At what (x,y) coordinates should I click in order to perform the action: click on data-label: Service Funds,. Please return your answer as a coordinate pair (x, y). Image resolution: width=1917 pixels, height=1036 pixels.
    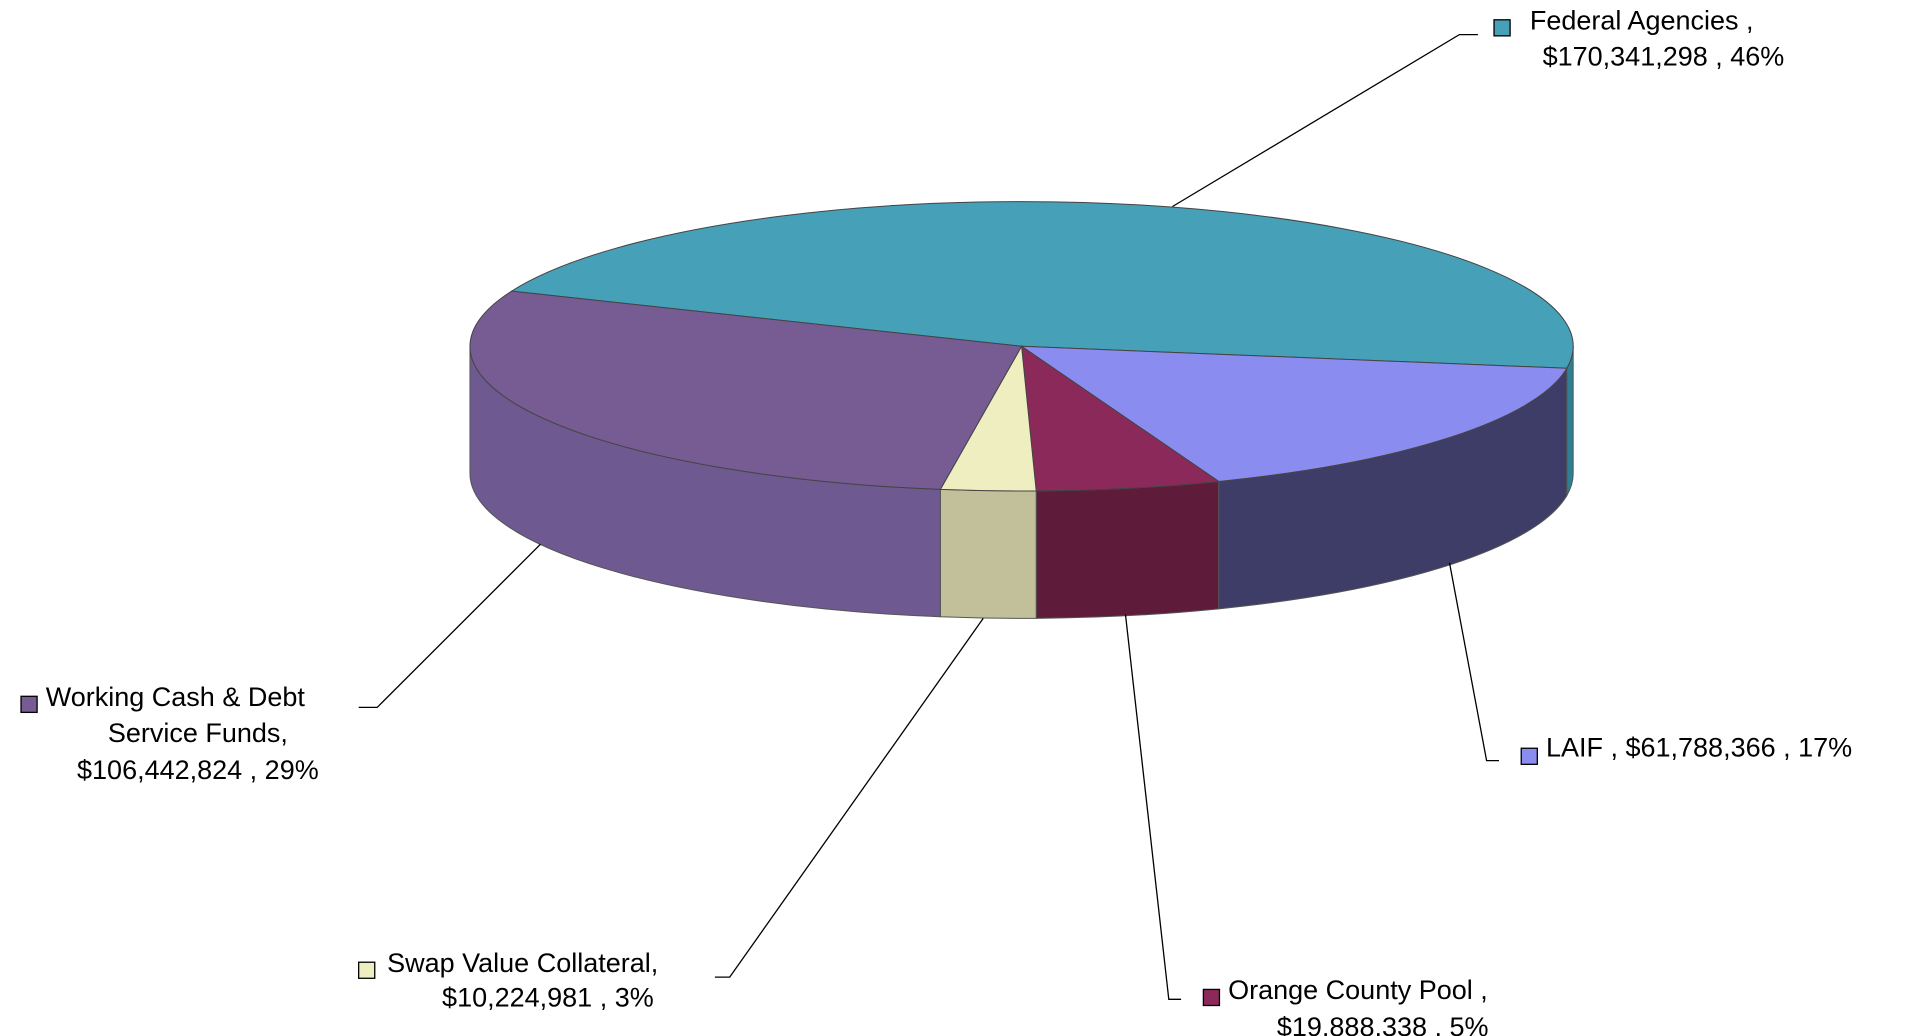
    Looking at the image, I should click on (198, 733).